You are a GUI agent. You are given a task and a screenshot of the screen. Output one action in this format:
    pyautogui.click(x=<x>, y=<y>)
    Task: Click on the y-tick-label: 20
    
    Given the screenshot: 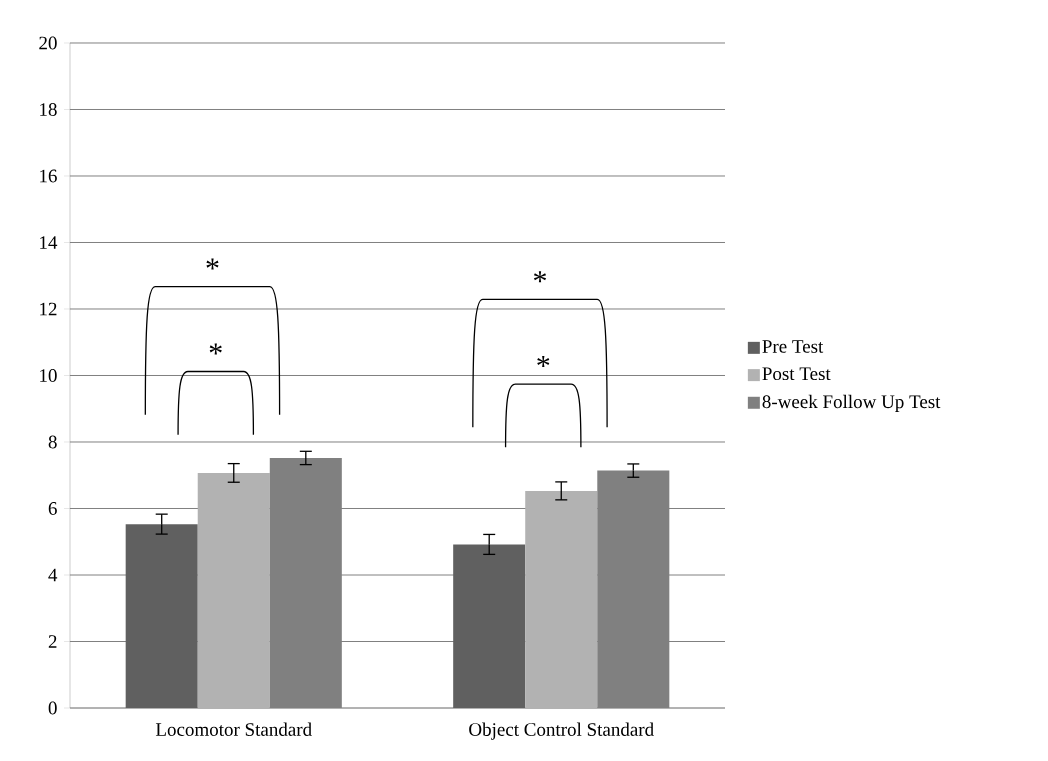 What is the action you would take?
    pyautogui.click(x=48, y=43)
    